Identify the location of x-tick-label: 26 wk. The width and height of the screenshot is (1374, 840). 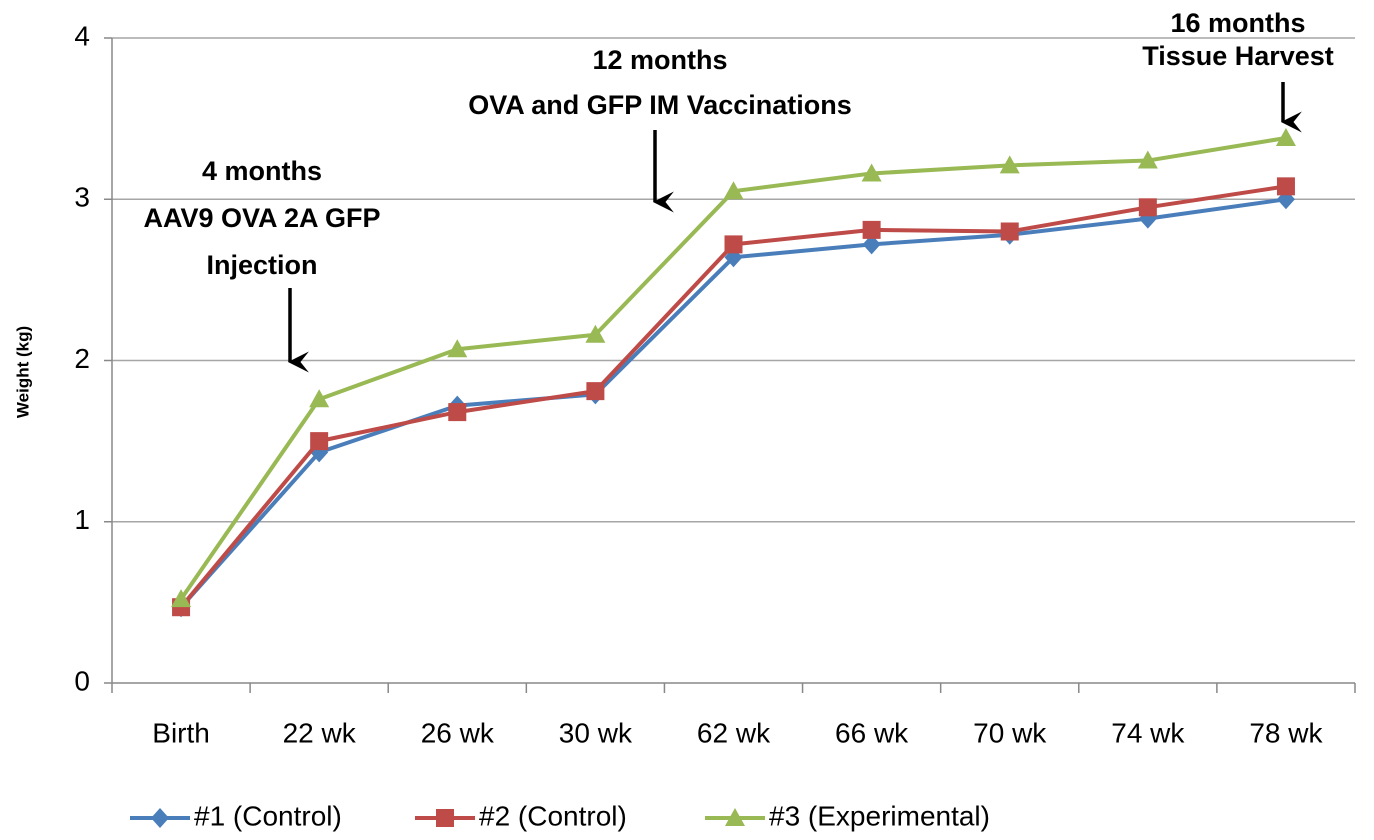
(458, 732).